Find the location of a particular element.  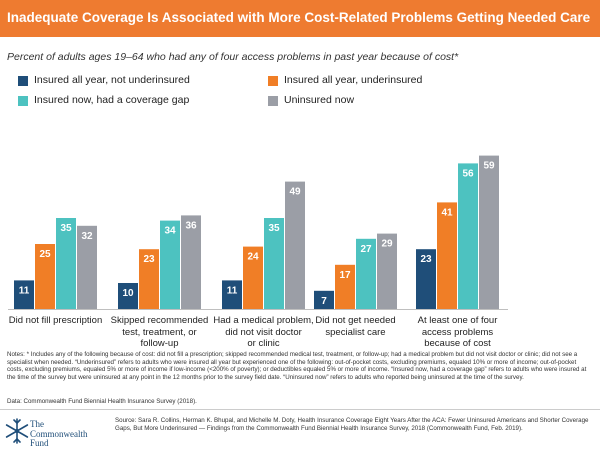

bar-value-label-1-2: 34 is located at coordinates (170, 231).